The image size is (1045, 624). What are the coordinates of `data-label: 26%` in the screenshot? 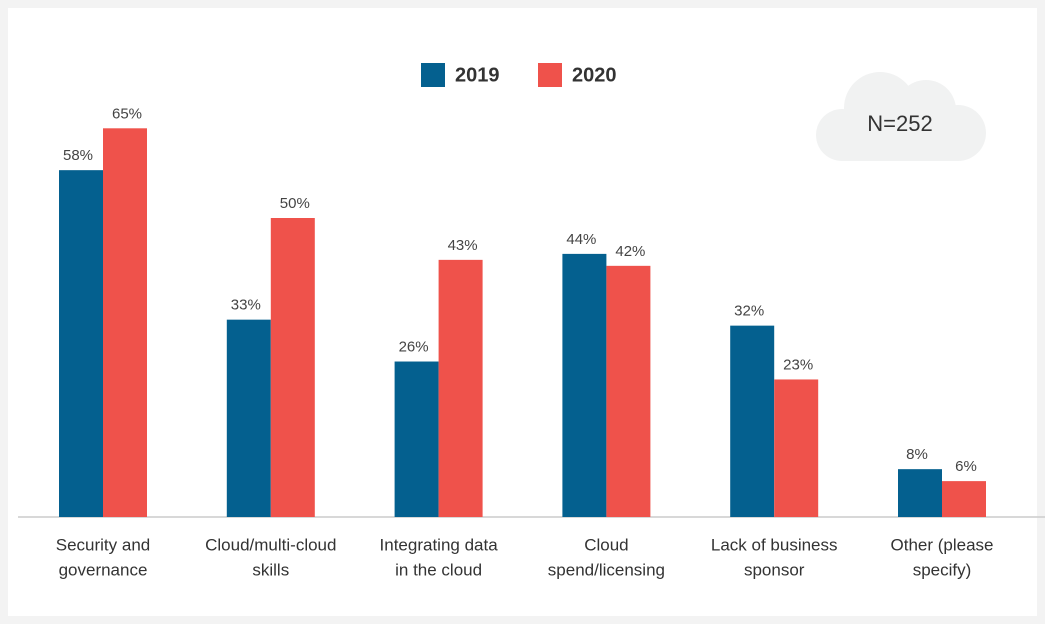 It's located at (414, 346).